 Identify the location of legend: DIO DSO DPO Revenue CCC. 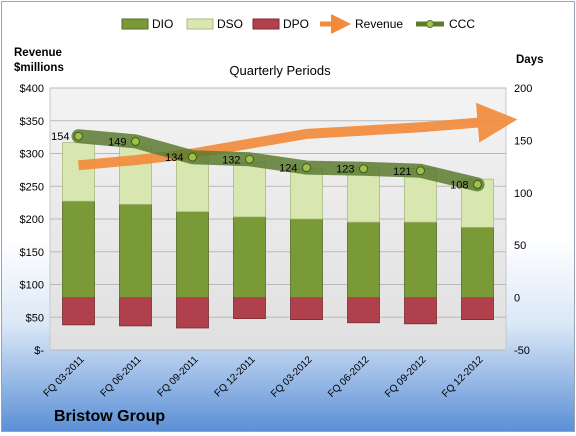
(298, 24).